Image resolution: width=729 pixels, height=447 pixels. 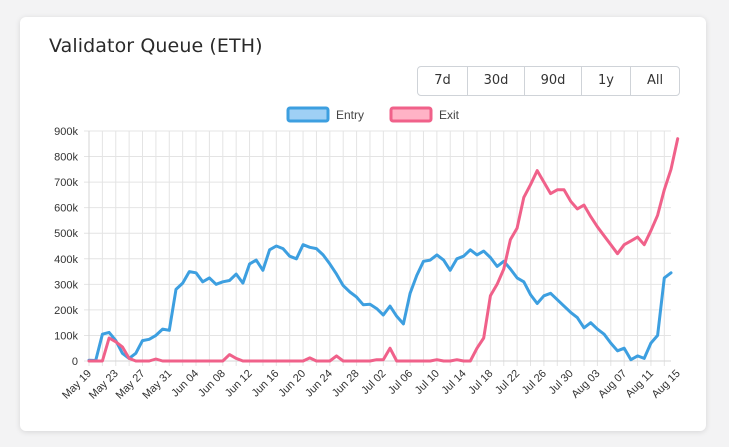 What do you see at coordinates (655, 80) in the screenshot?
I see `range-button-all: All` at bounding box center [655, 80].